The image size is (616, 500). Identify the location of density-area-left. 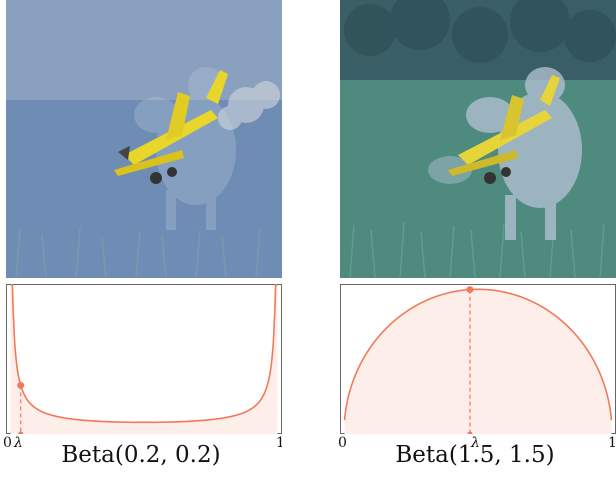
(144, 359).